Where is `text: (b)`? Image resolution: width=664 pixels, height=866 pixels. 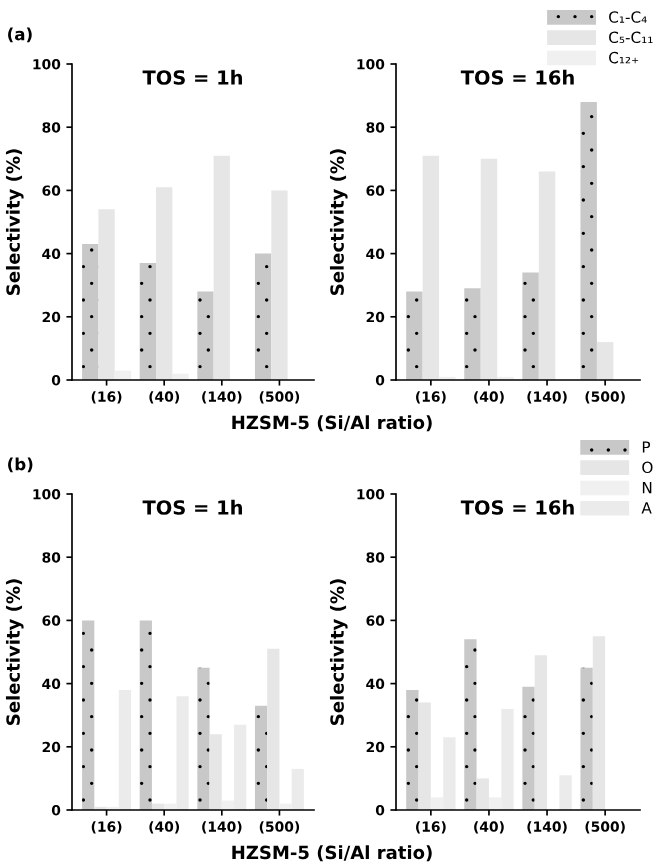 text: (b) is located at coordinates (20, 465).